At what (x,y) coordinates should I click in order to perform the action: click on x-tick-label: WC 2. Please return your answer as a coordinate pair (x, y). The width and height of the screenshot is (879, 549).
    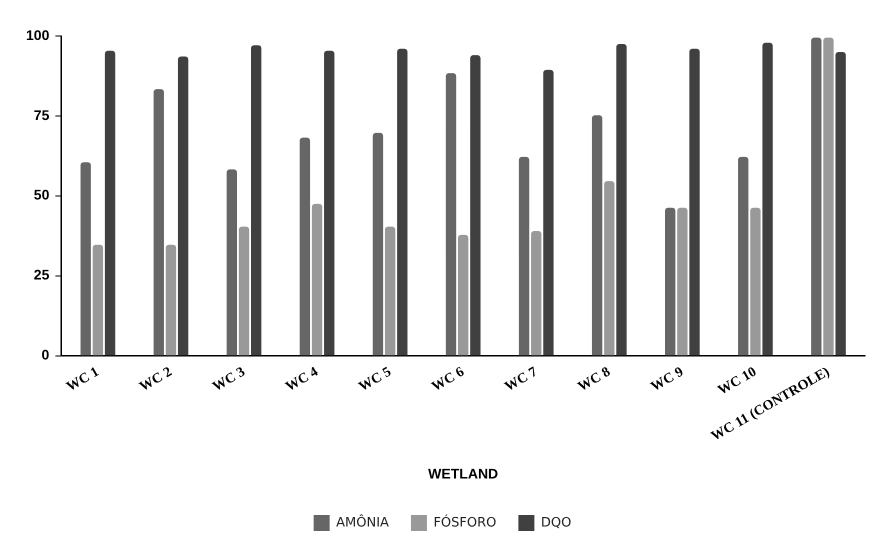
    Looking at the image, I should click on (156, 379).